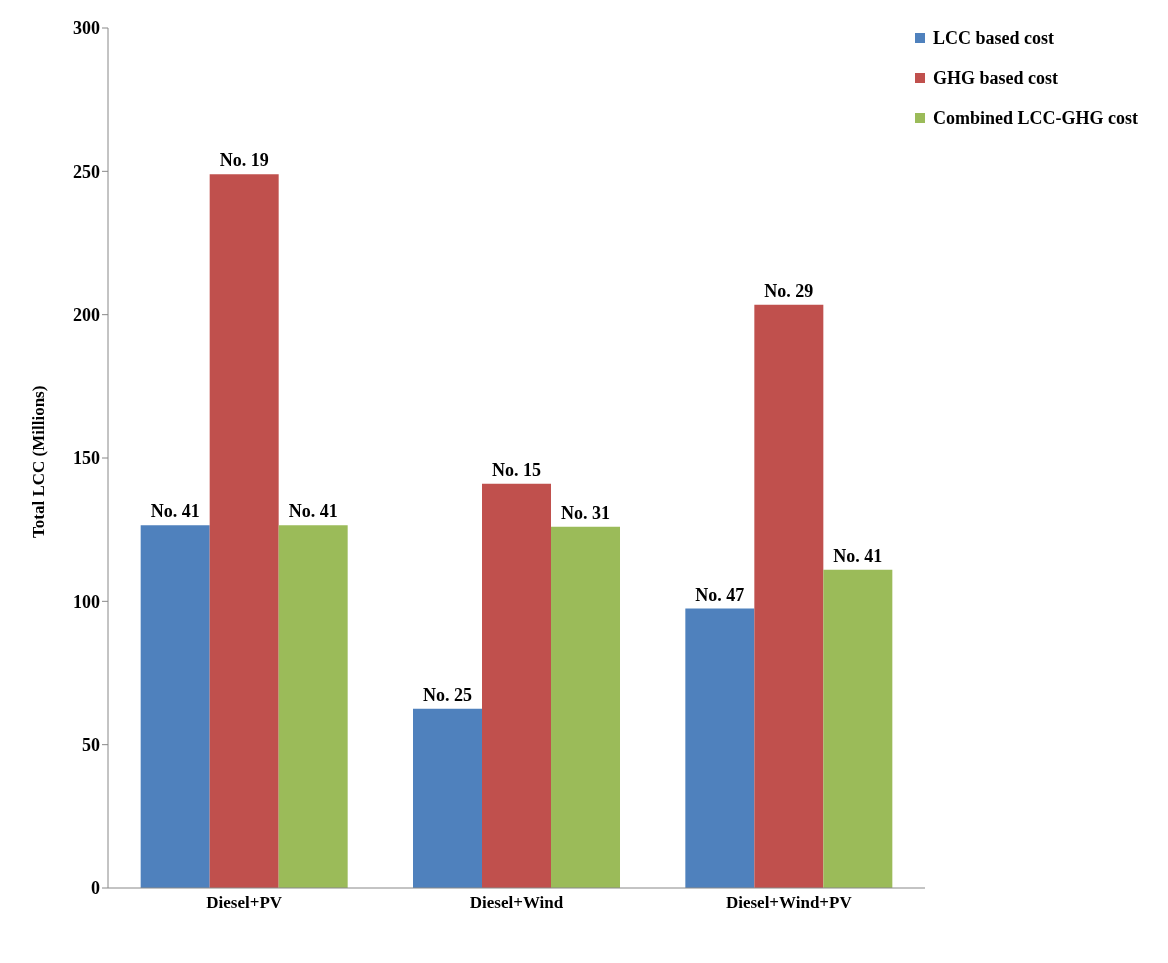 This screenshot has height=963, width=1168. What do you see at coordinates (517, 469) in the screenshot?
I see `annotation: No. 15` at bounding box center [517, 469].